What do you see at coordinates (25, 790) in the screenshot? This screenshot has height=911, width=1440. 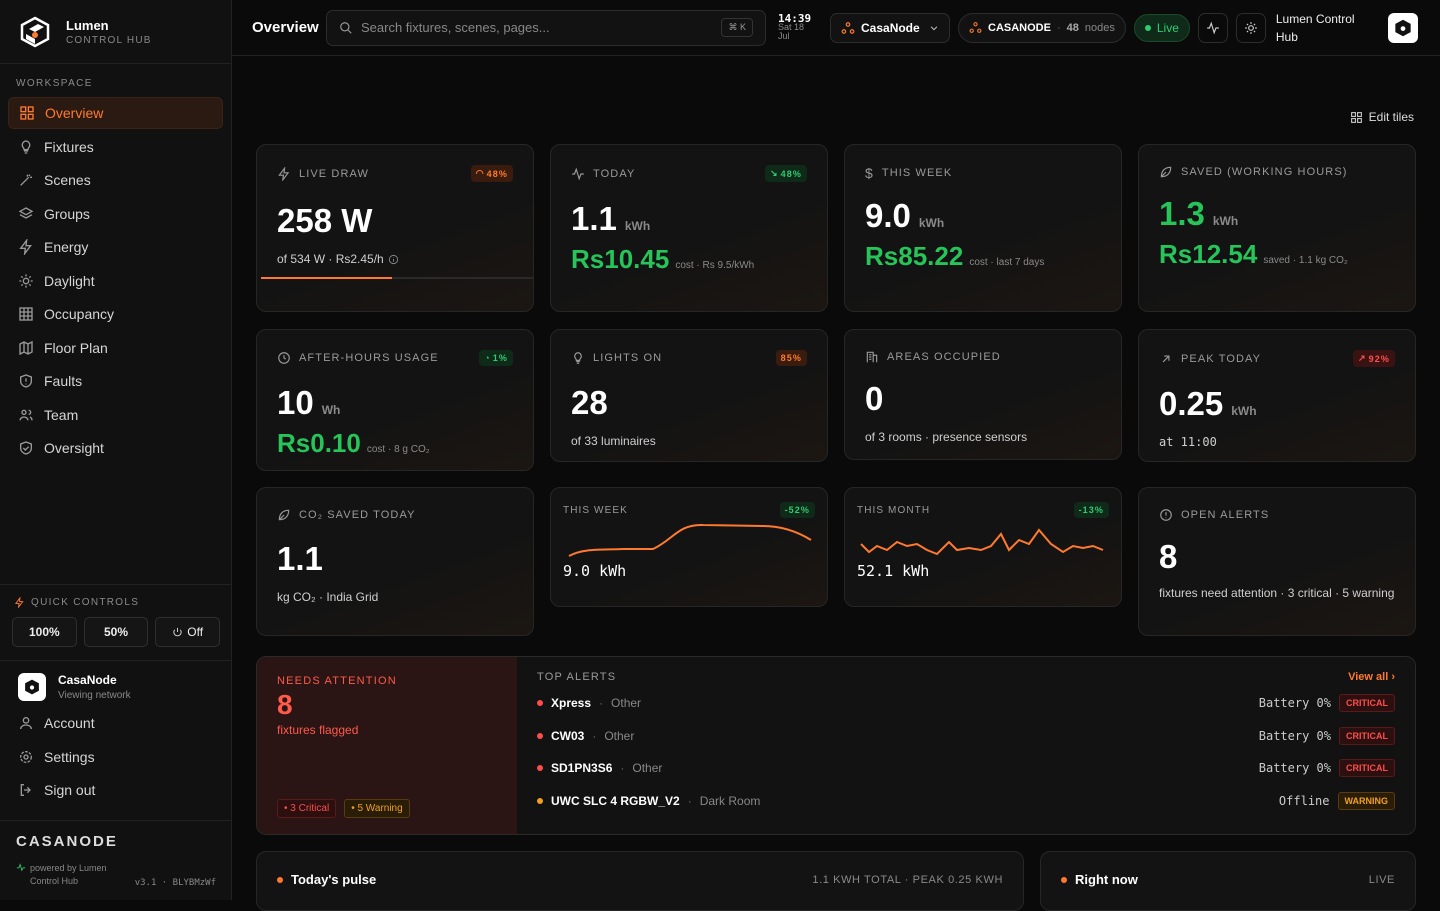 I see `logout-icon` at bounding box center [25, 790].